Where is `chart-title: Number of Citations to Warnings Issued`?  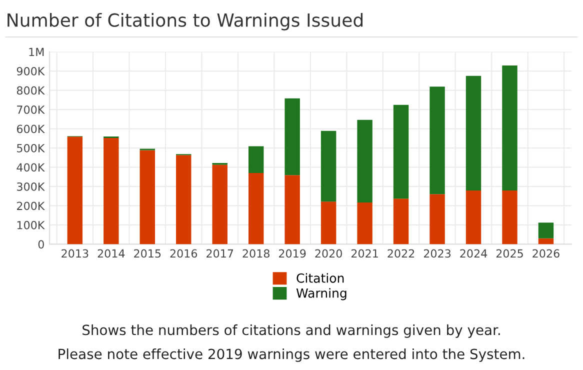
chart-title: Number of Citations to Warnings Issued is located at coordinates (185, 21).